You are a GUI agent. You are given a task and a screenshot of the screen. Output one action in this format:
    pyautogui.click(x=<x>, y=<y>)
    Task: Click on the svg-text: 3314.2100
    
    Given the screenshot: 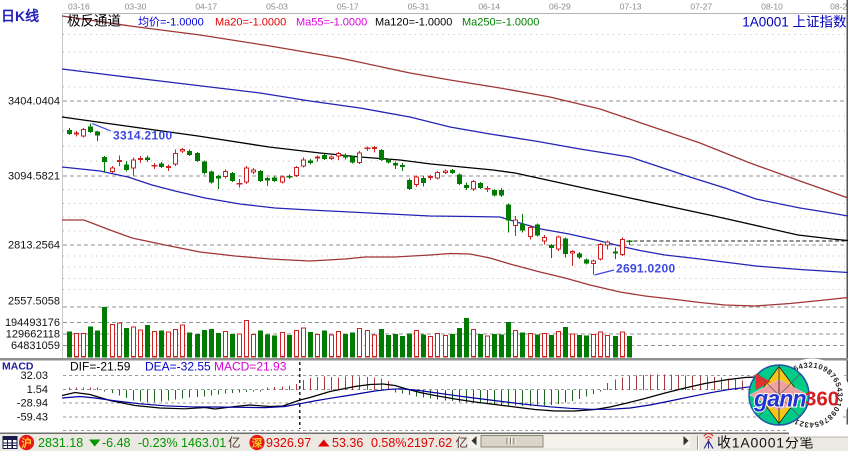 What is the action you would take?
    pyautogui.click(x=142, y=136)
    